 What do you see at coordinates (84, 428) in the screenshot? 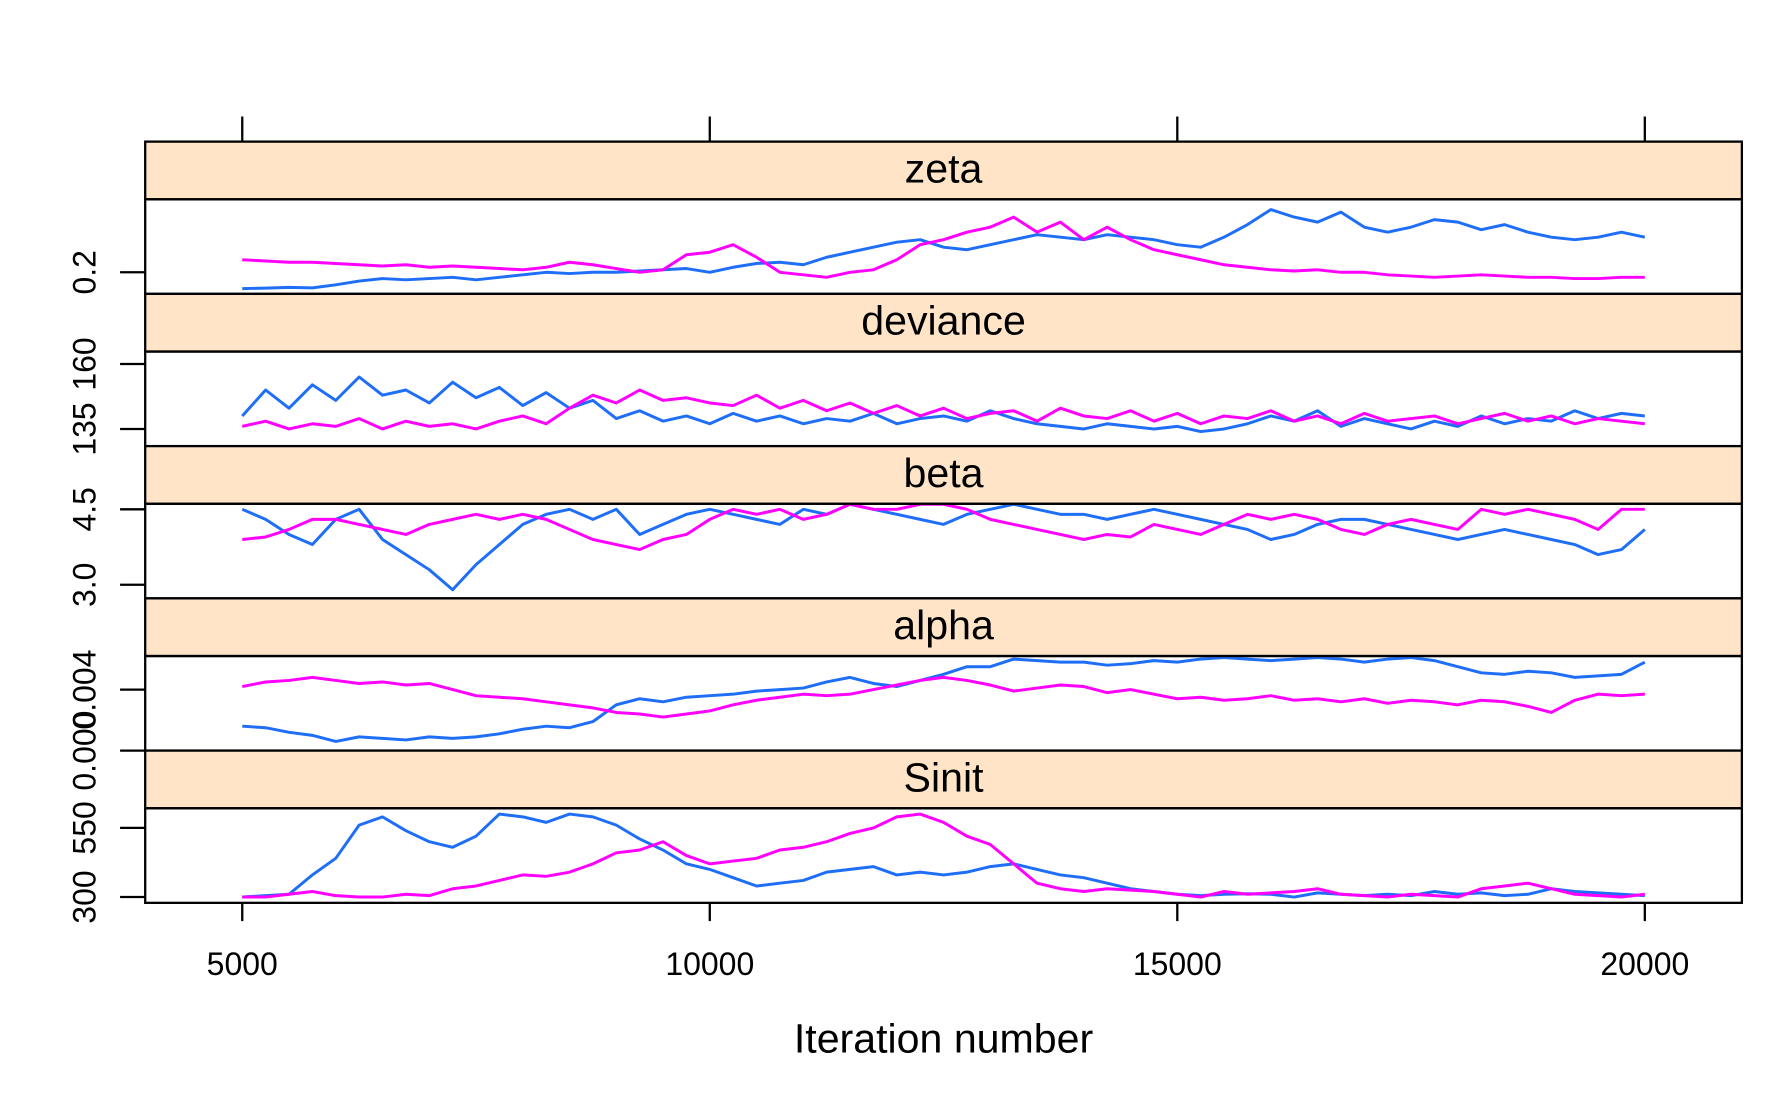
I see `y-tick-label: 135` at bounding box center [84, 428].